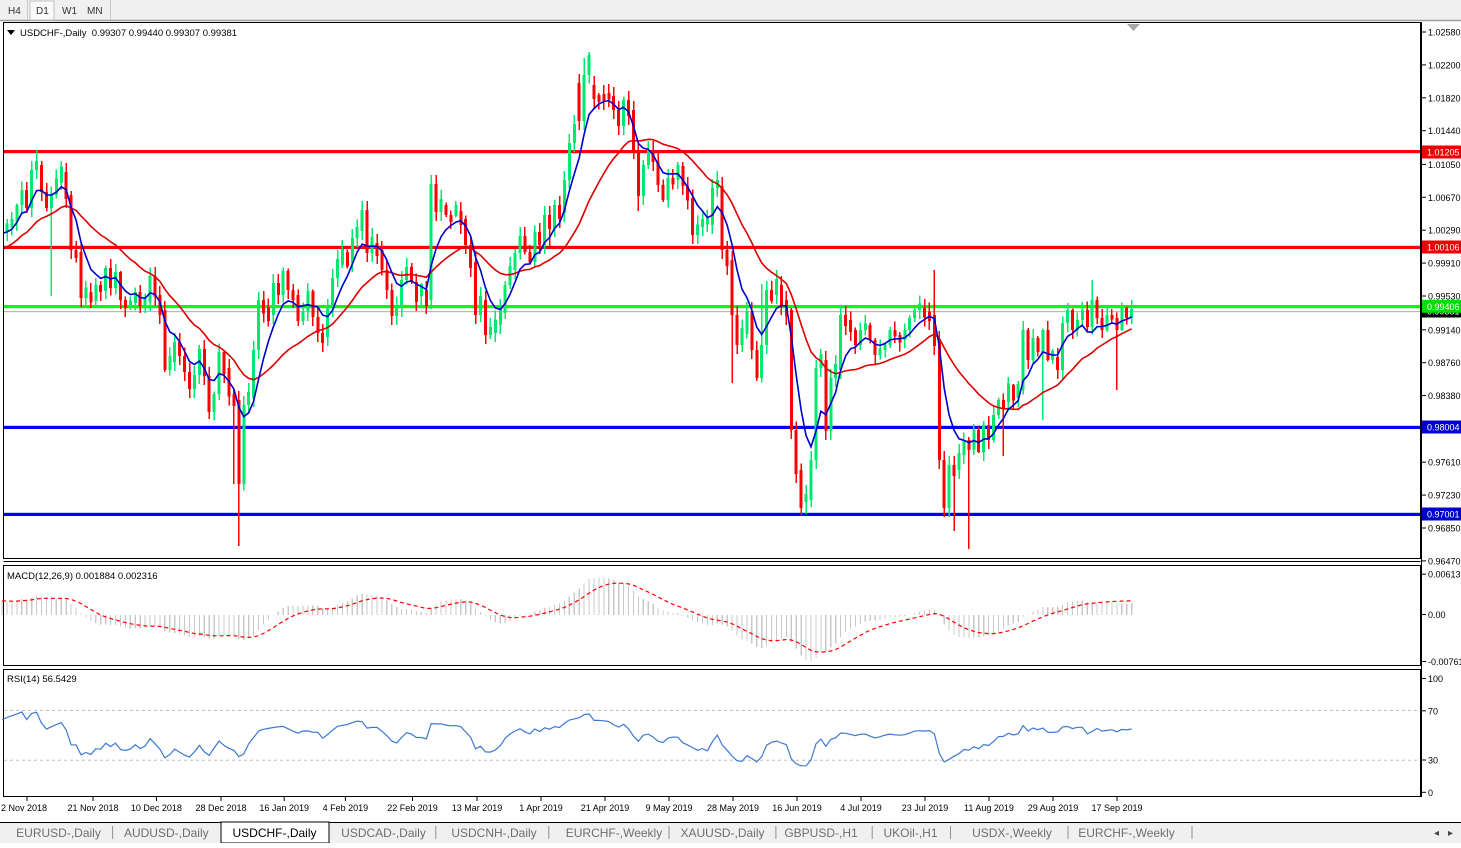  What do you see at coordinates (69, 11) in the screenshot?
I see `svg-text: W1` at bounding box center [69, 11].